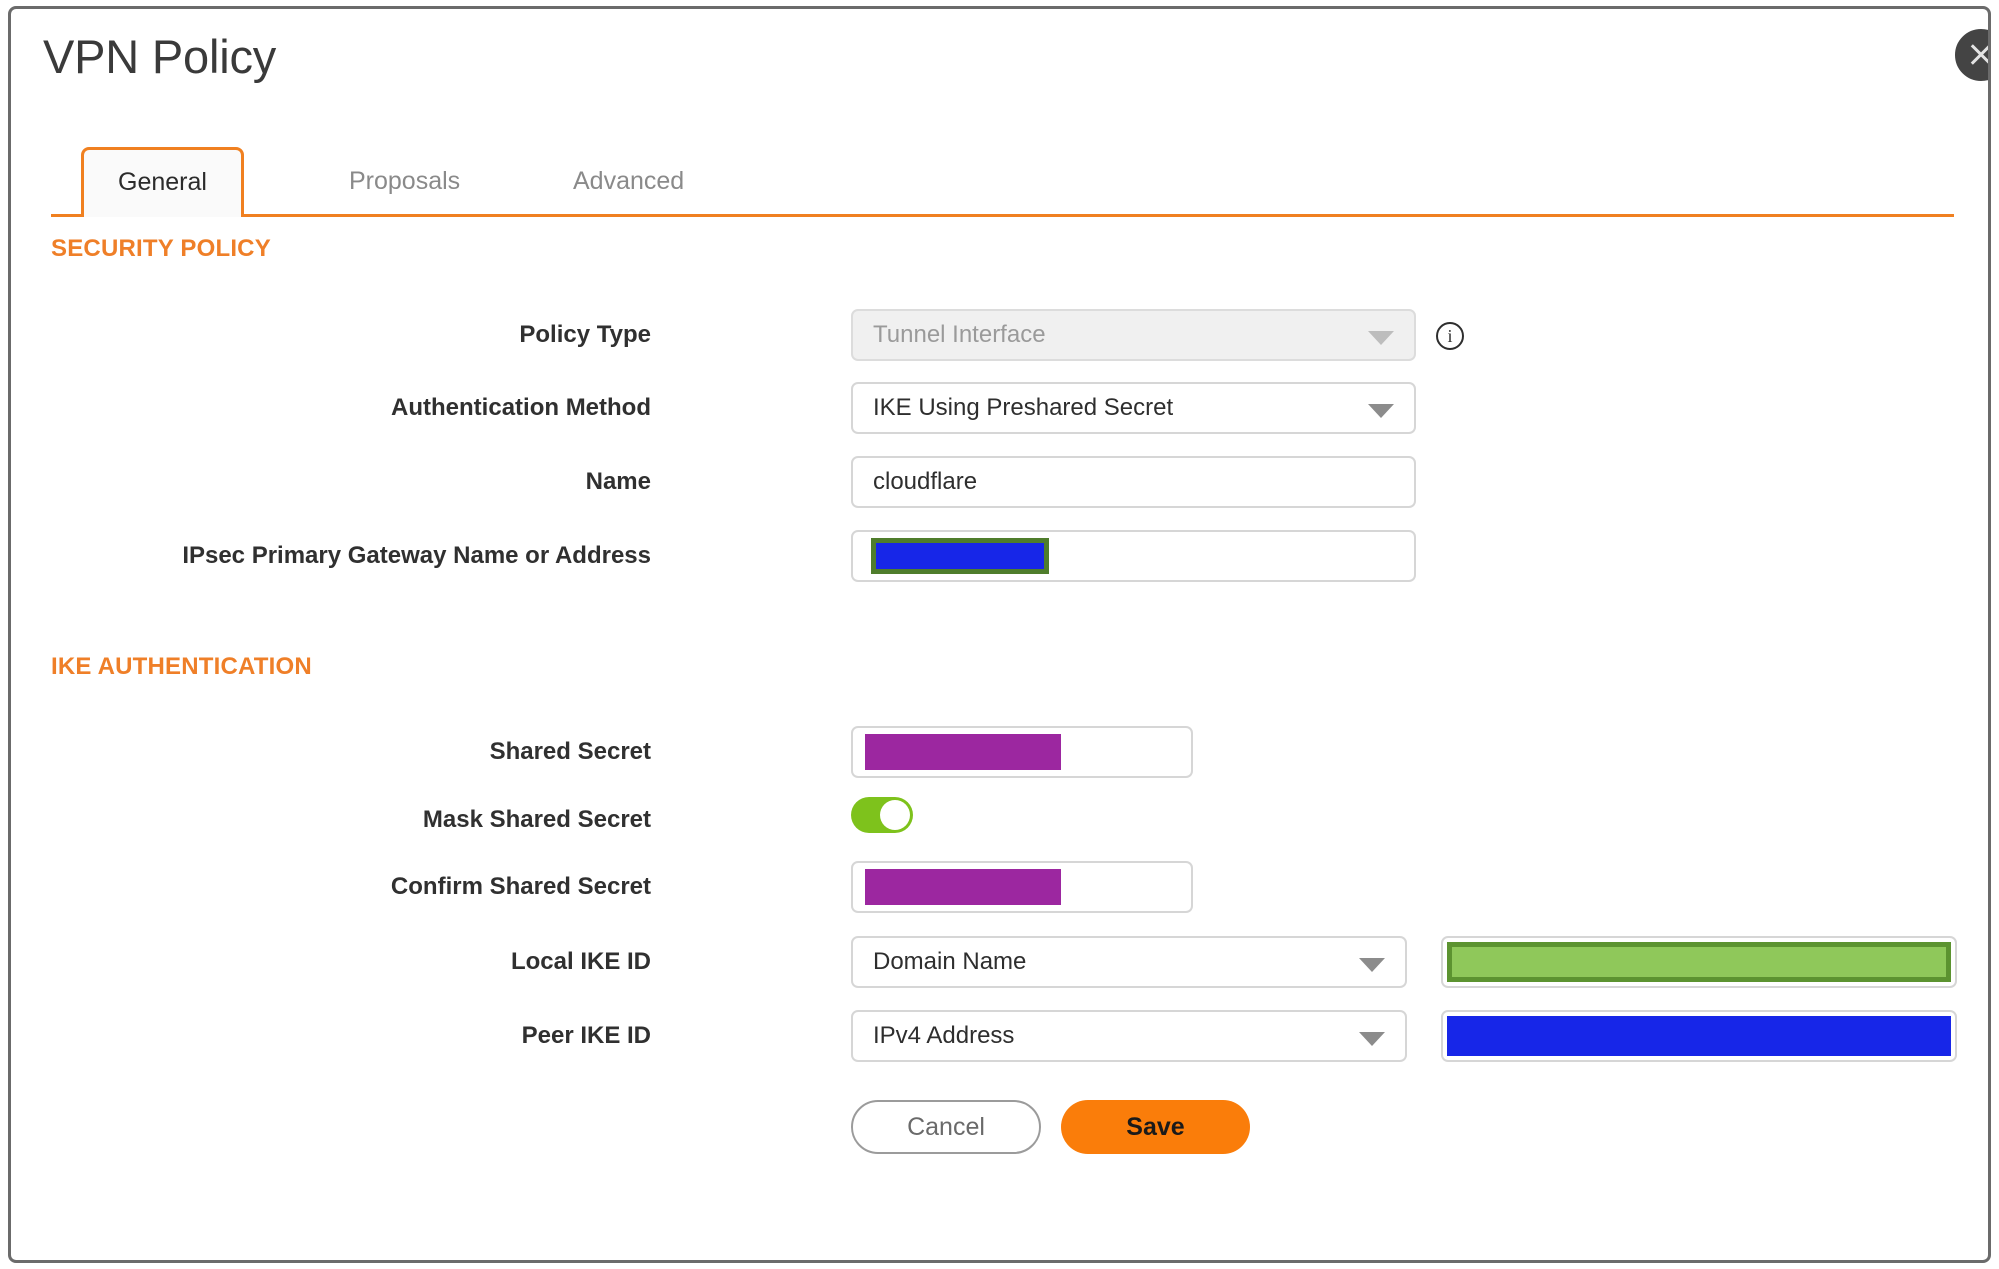  I want to click on ipsec-gateway-input, so click(1133, 556).